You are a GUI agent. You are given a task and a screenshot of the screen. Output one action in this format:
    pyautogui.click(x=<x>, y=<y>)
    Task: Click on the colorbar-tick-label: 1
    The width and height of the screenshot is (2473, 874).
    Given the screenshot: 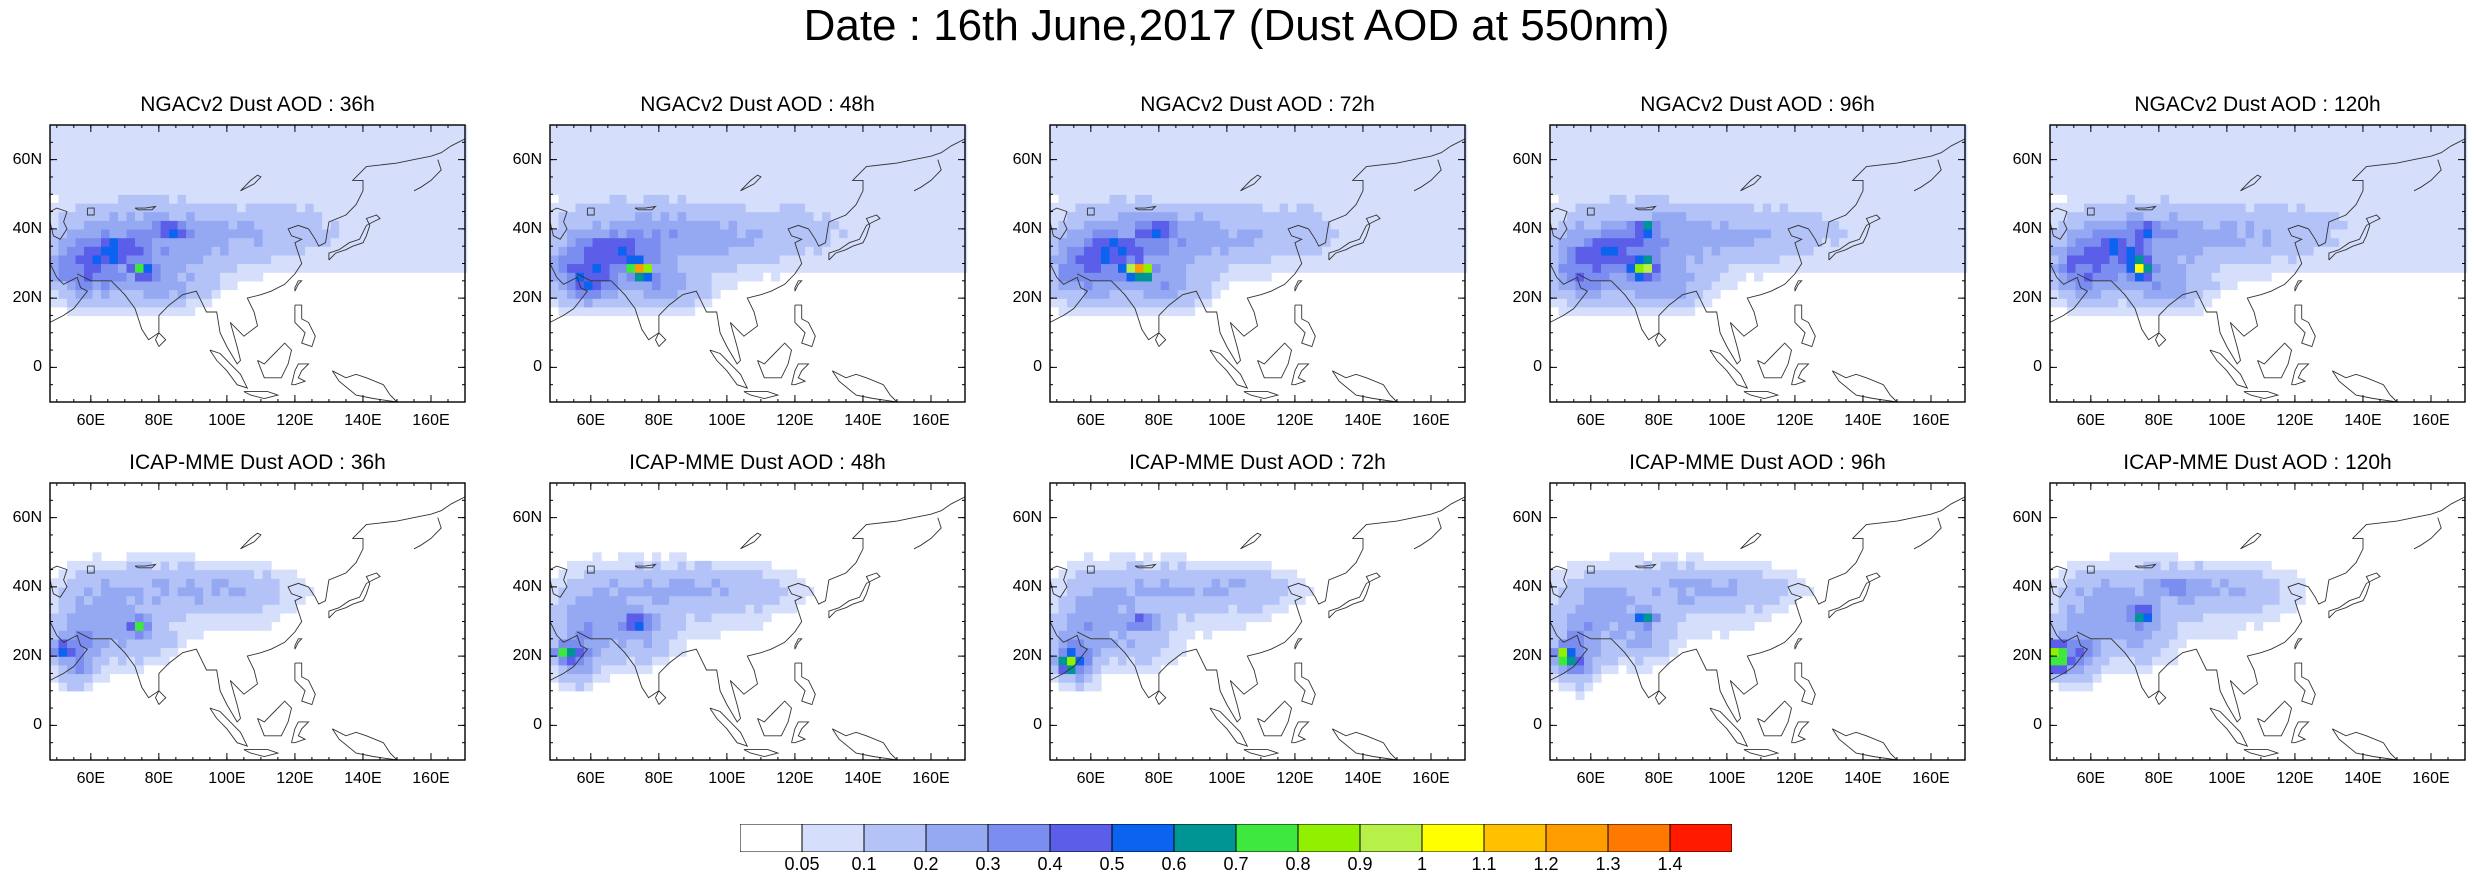 What is the action you would take?
    pyautogui.click(x=1422, y=864)
    